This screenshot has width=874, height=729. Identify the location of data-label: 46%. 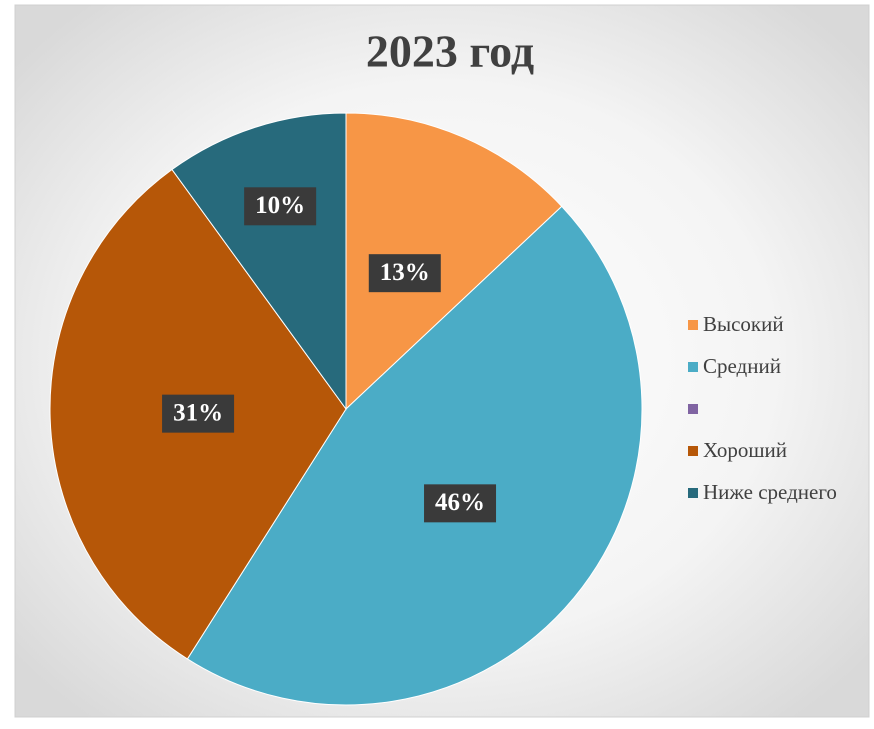
(460, 502).